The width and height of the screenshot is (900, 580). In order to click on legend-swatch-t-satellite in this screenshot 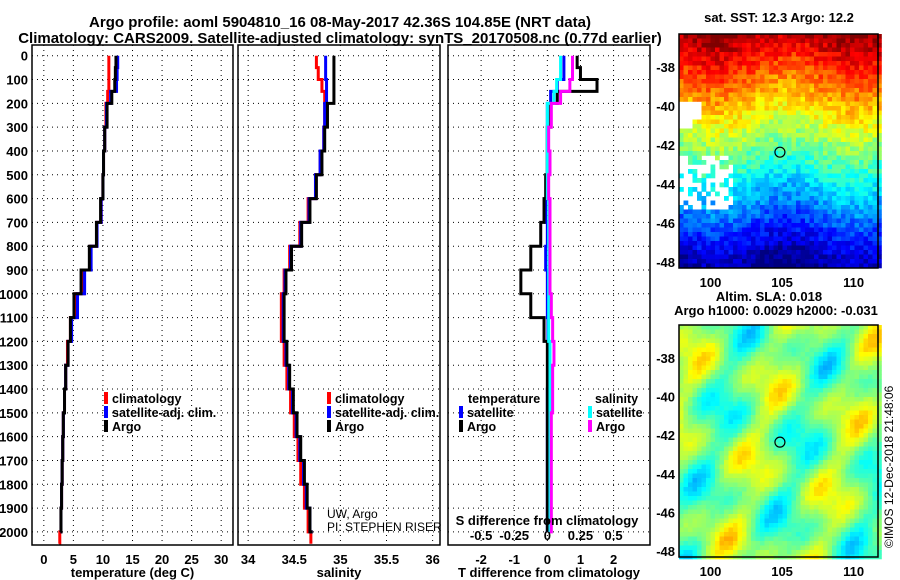, I will do `click(461, 412)`.